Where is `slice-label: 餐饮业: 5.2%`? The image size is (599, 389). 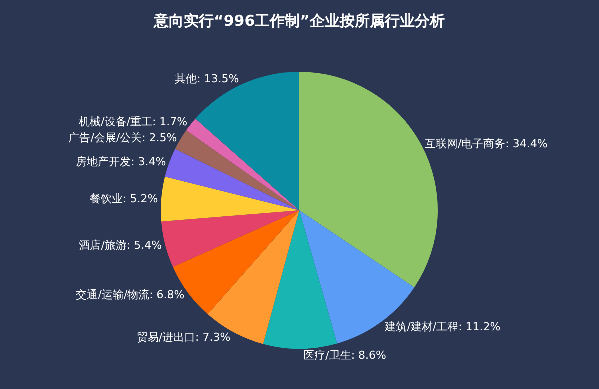
slice-label: 餐饮业: 5.2% is located at coordinates (124, 199).